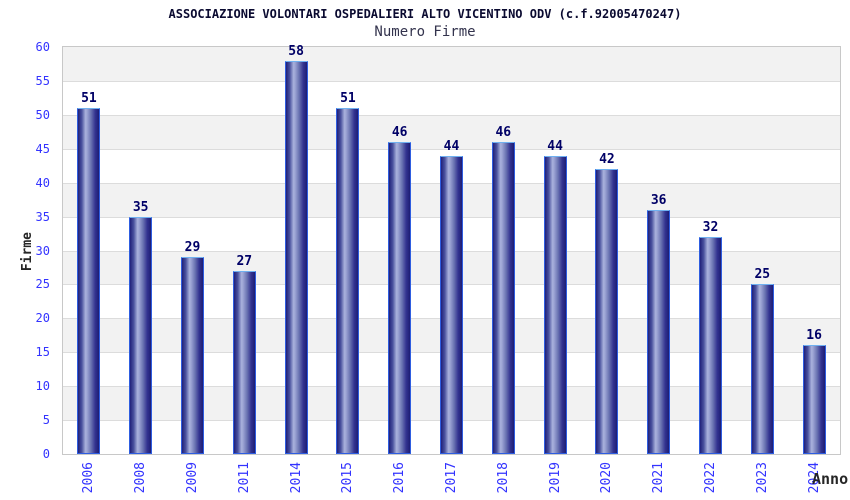  Describe the element at coordinates (42, 47) in the screenshot. I see `y-axis-tick-label: 60` at that location.